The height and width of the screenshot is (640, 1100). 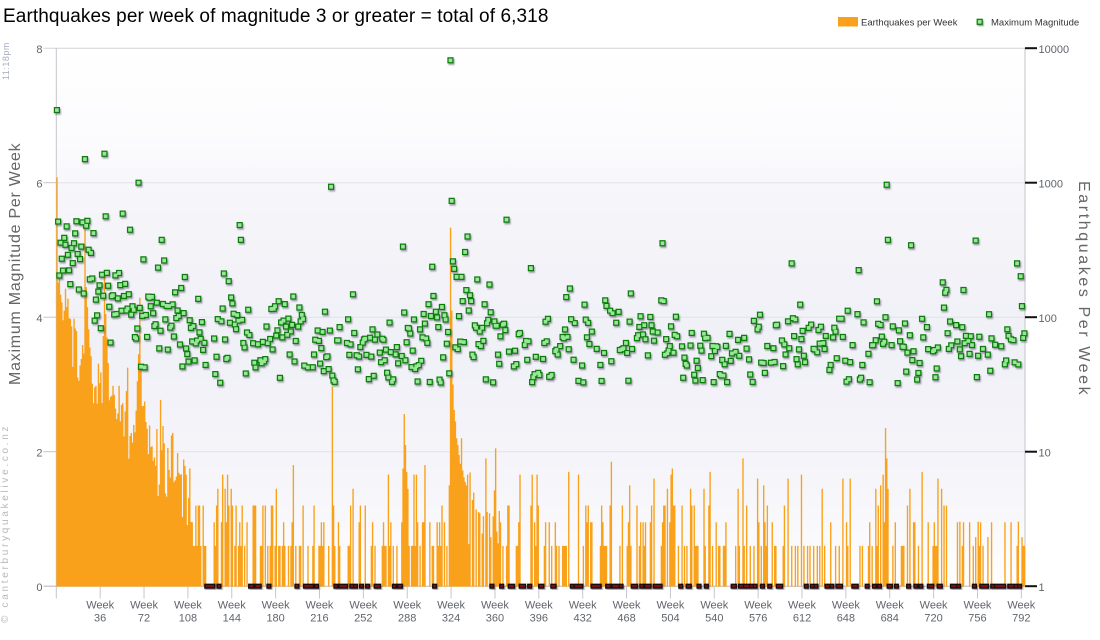 What do you see at coordinates (802, 619) in the screenshot?
I see `svg-text: 612` at bounding box center [802, 619].